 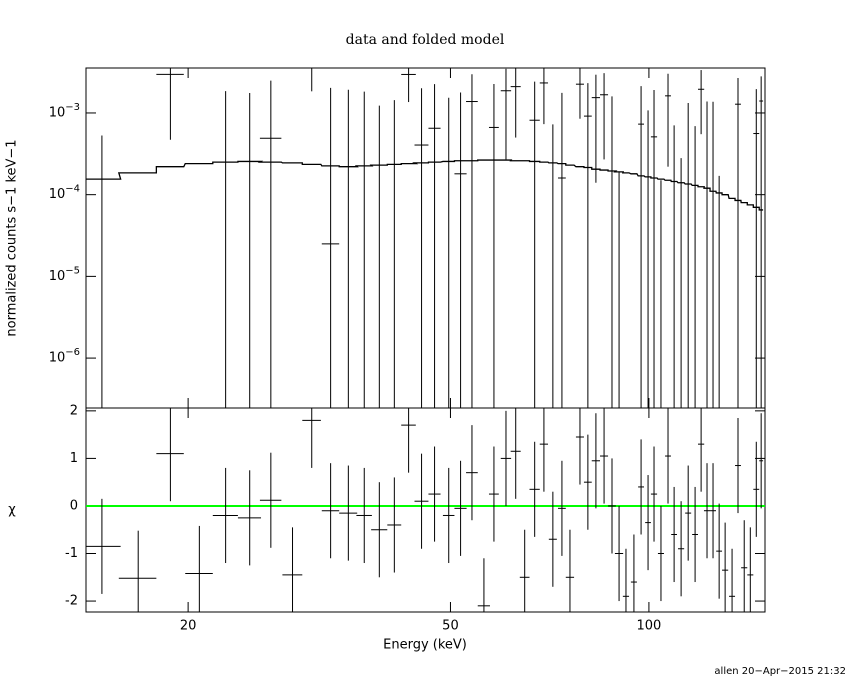 What do you see at coordinates (74, 410) in the screenshot?
I see `y-tick-label: 2` at bounding box center [74, 410].